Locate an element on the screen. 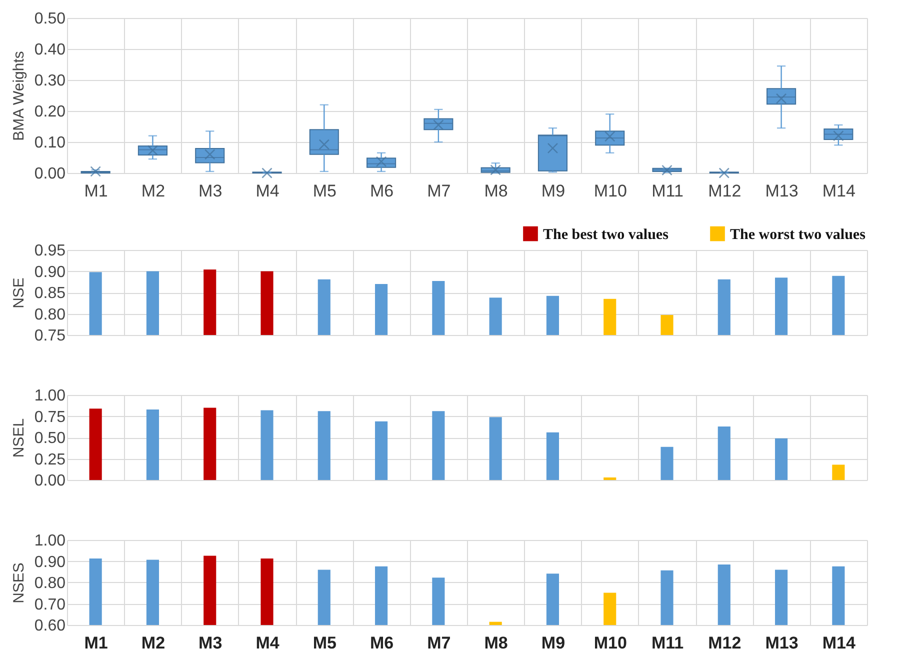  y-tick-label: 0.40 is located at coordinates (50, 50).